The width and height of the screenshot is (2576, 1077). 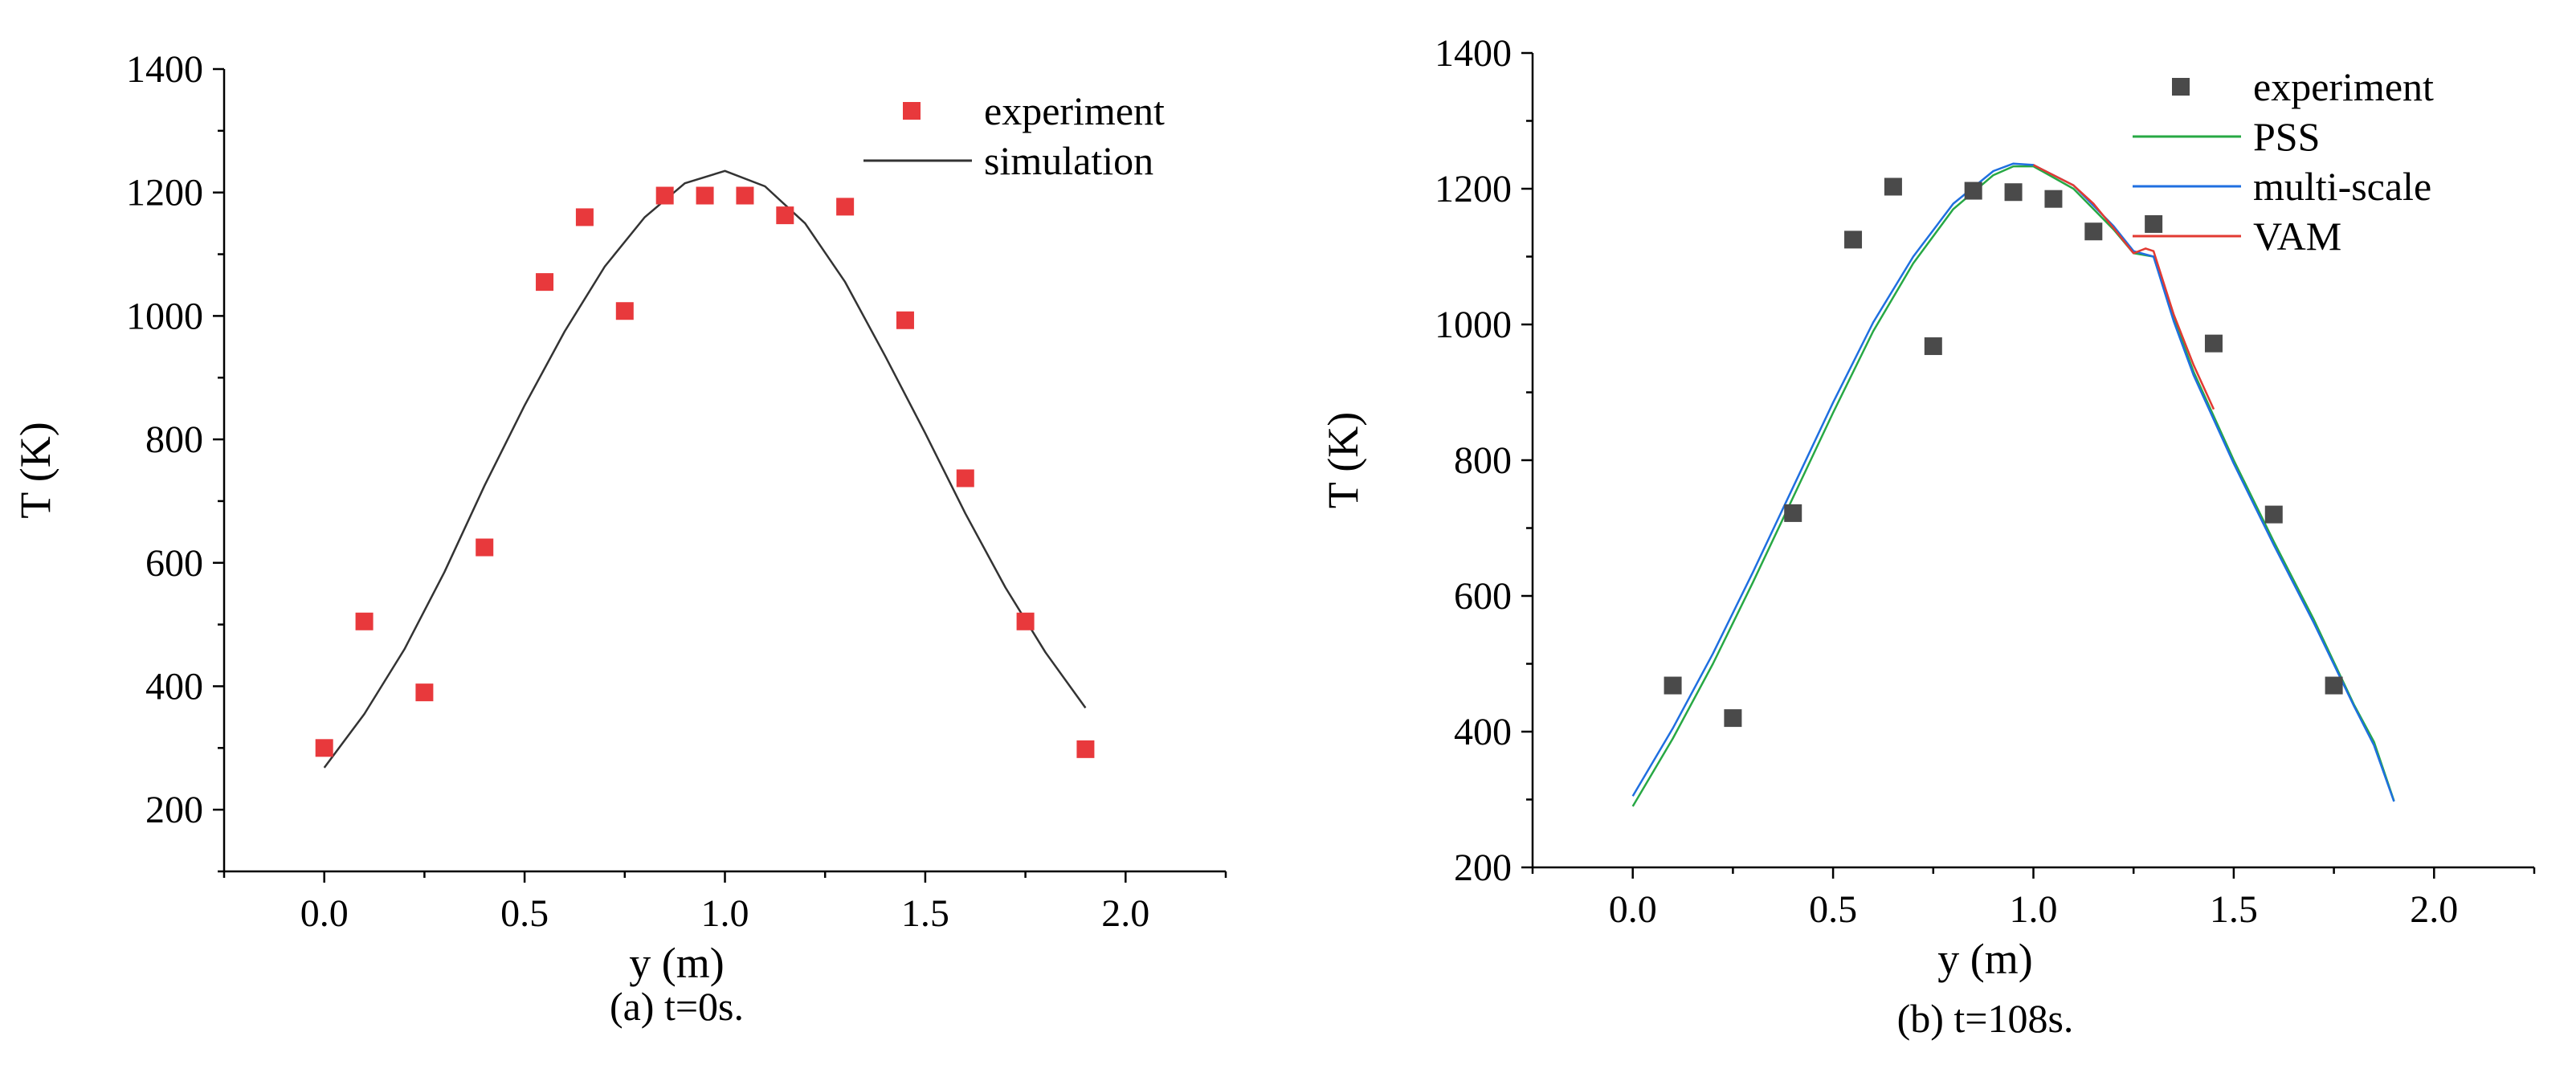 I want to click on series-line-vam, so click(x=2123, y=287).